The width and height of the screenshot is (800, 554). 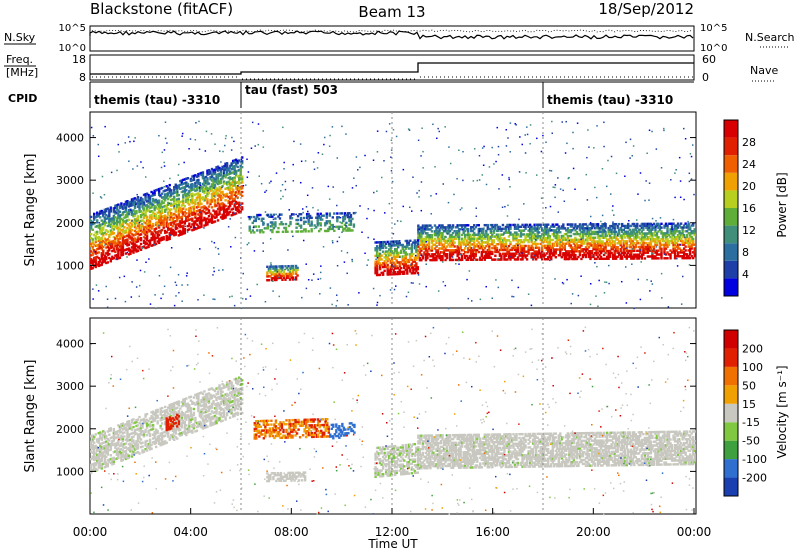 What do you see at coordinates (19, 59) in the screenshot?
I see `freq-label-line1: Freq.` at bounding box center [19, 59].